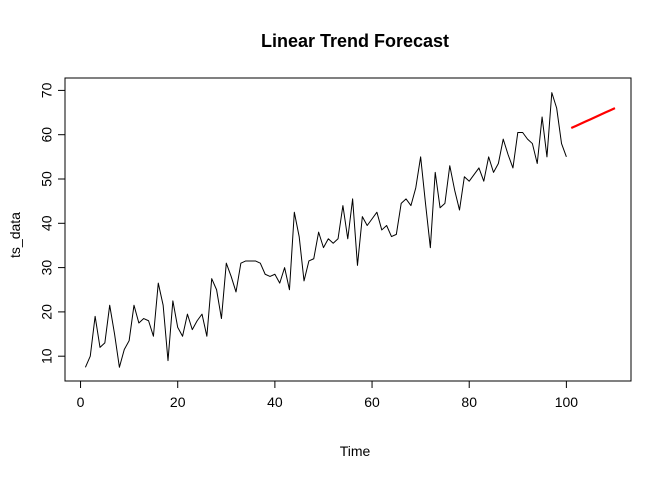 This screenshot has width=672, height=480. I want to click on x-axis-label: Time, so click(355, 451).